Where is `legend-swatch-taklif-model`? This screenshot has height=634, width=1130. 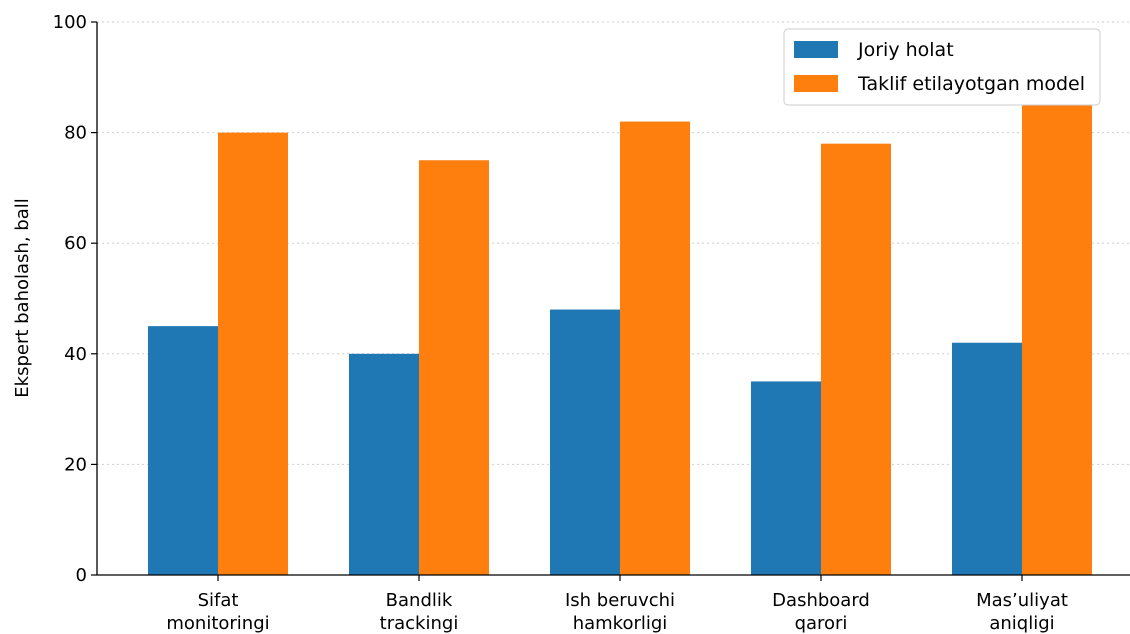 legend-swatch-taklif-model is located at coordinates (816, 83).